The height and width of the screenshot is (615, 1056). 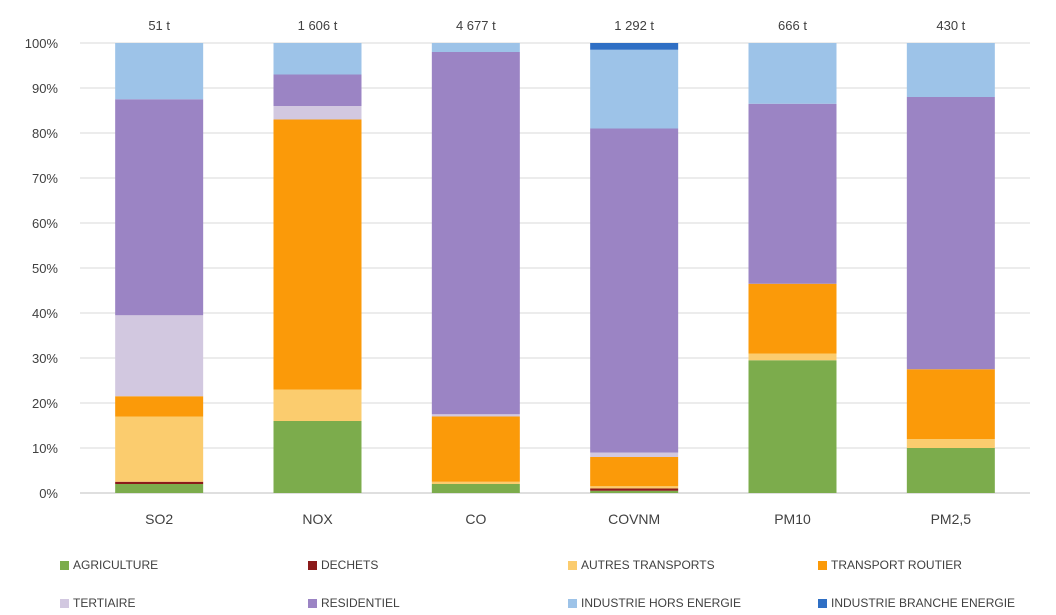 I want to click on x-axis-categories: SO2 NOX CO COVNM PM10 PM2,5, so click(x=558, y=519).